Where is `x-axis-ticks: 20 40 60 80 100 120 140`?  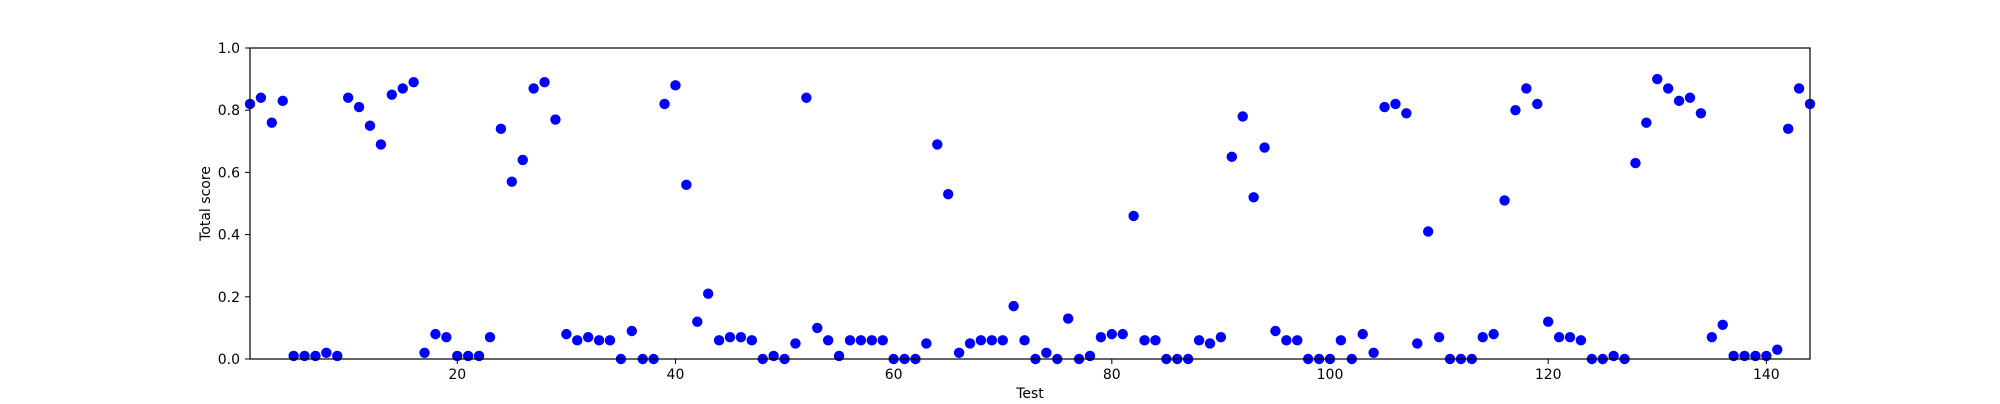 x-axis-ticks: 20 40 60 80 100 120 140 is located at coordinates (1114, 371).